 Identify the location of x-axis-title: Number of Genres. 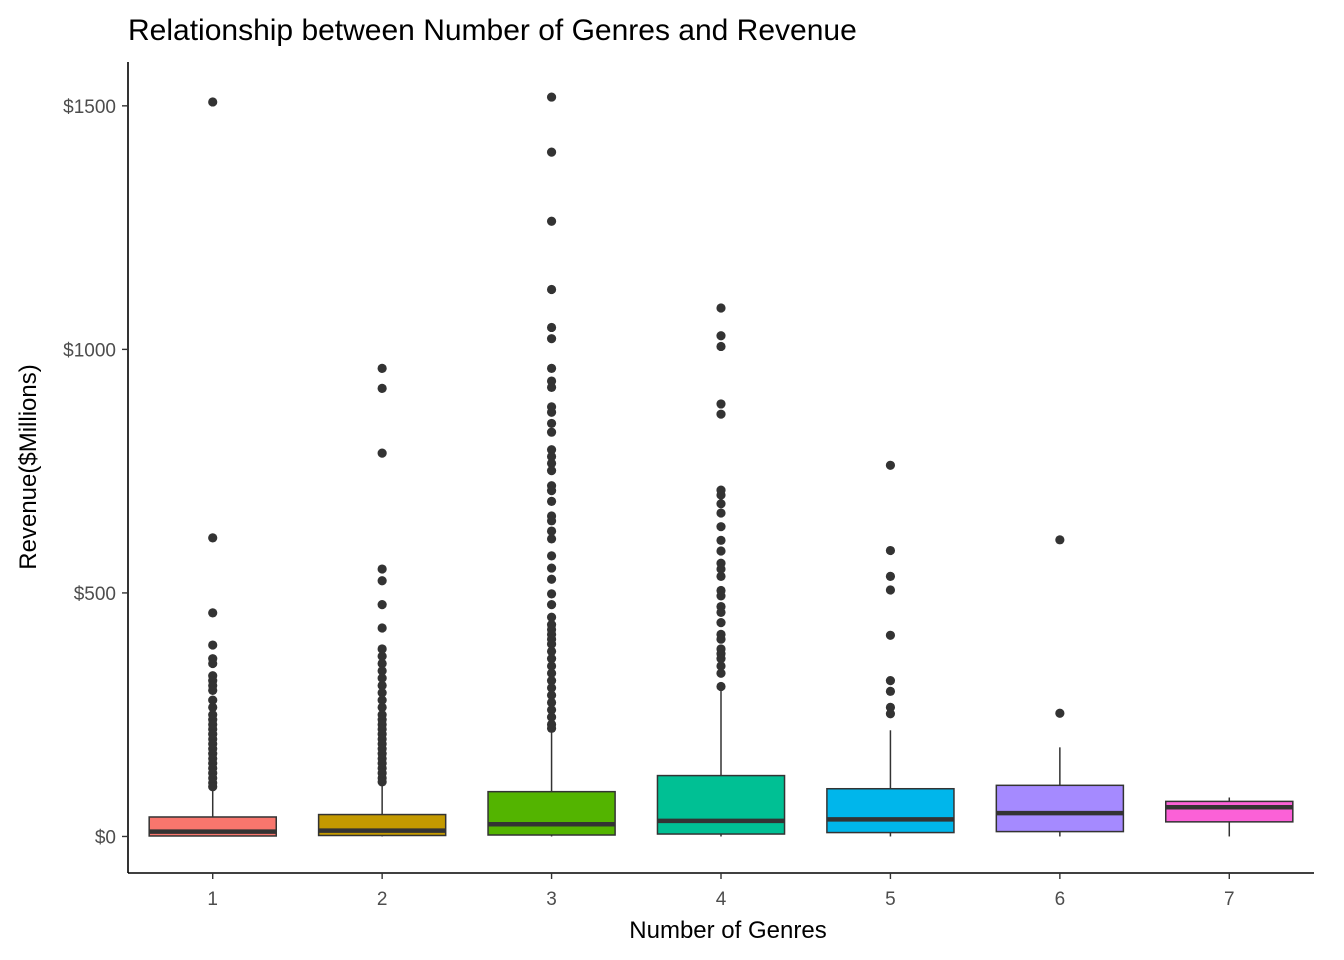
(727, 930).